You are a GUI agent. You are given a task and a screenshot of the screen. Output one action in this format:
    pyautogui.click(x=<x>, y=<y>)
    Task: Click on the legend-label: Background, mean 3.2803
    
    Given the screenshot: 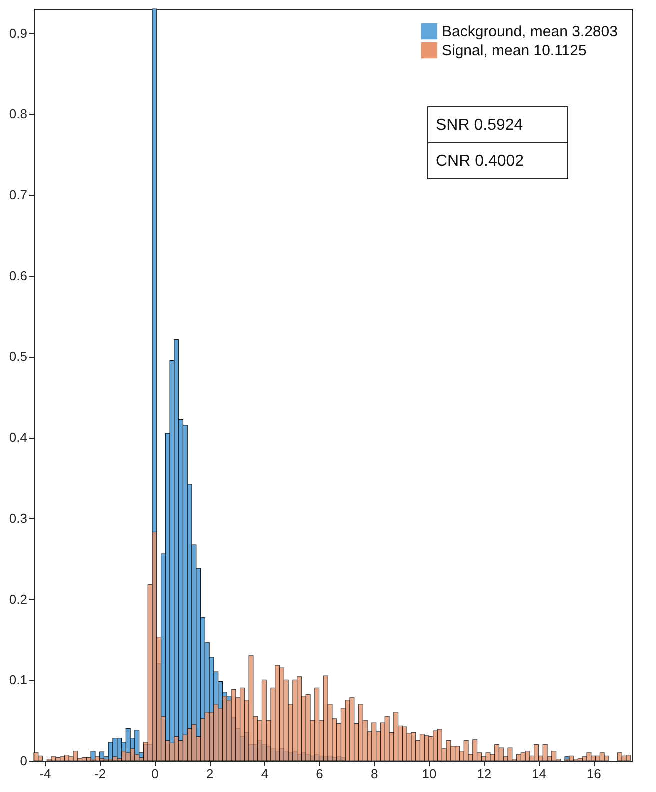 What is the action you would take?
    pyautogui.click(x=530, y=32)
    